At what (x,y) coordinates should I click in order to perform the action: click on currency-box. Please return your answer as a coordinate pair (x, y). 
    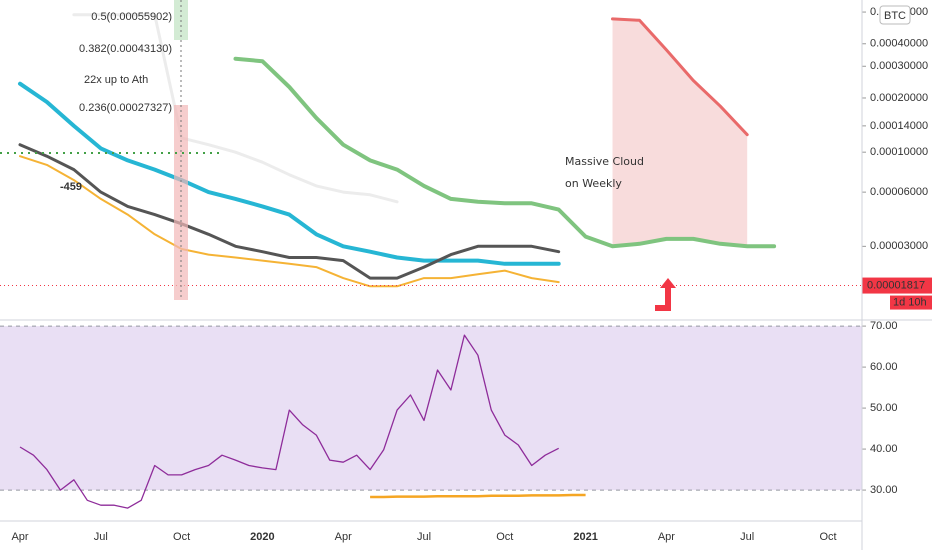
    Looking at the image, I should click on (895, 15).